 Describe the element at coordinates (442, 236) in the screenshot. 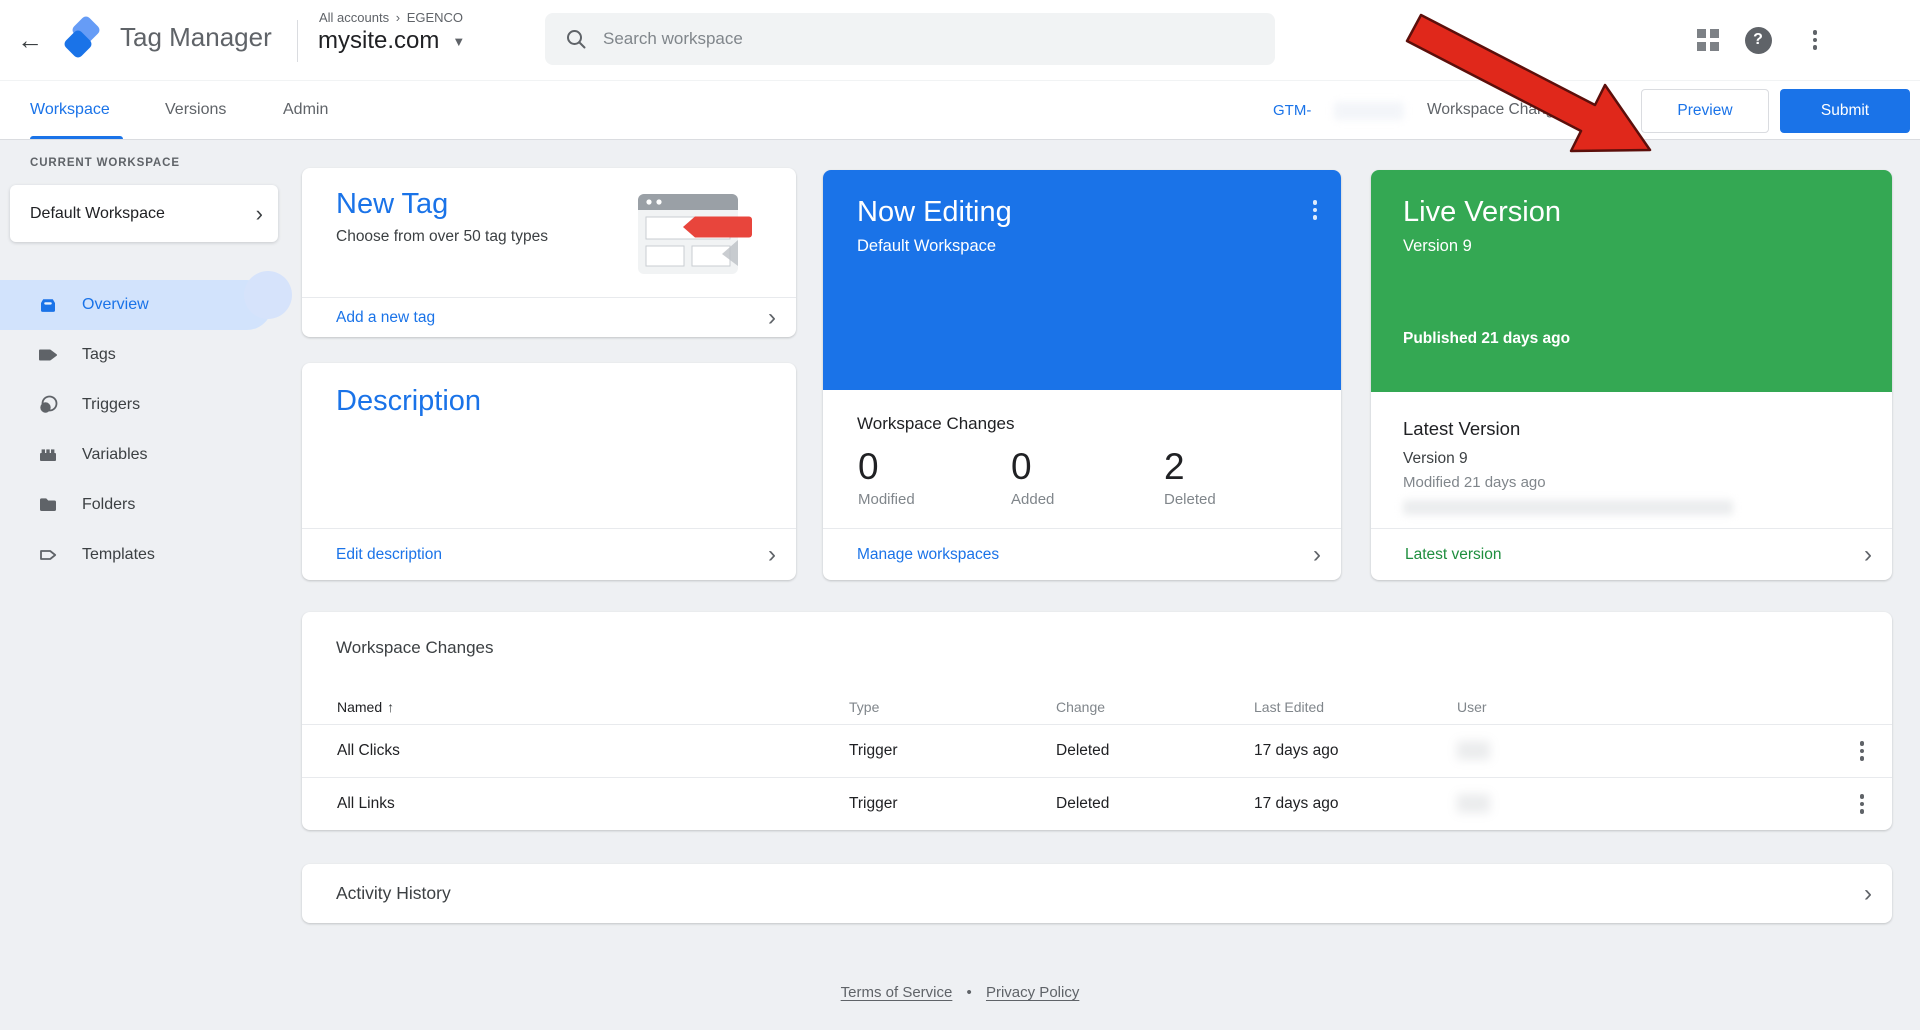

I see `new-tag-subtitle: Choose from over 50 tag types` at that location.